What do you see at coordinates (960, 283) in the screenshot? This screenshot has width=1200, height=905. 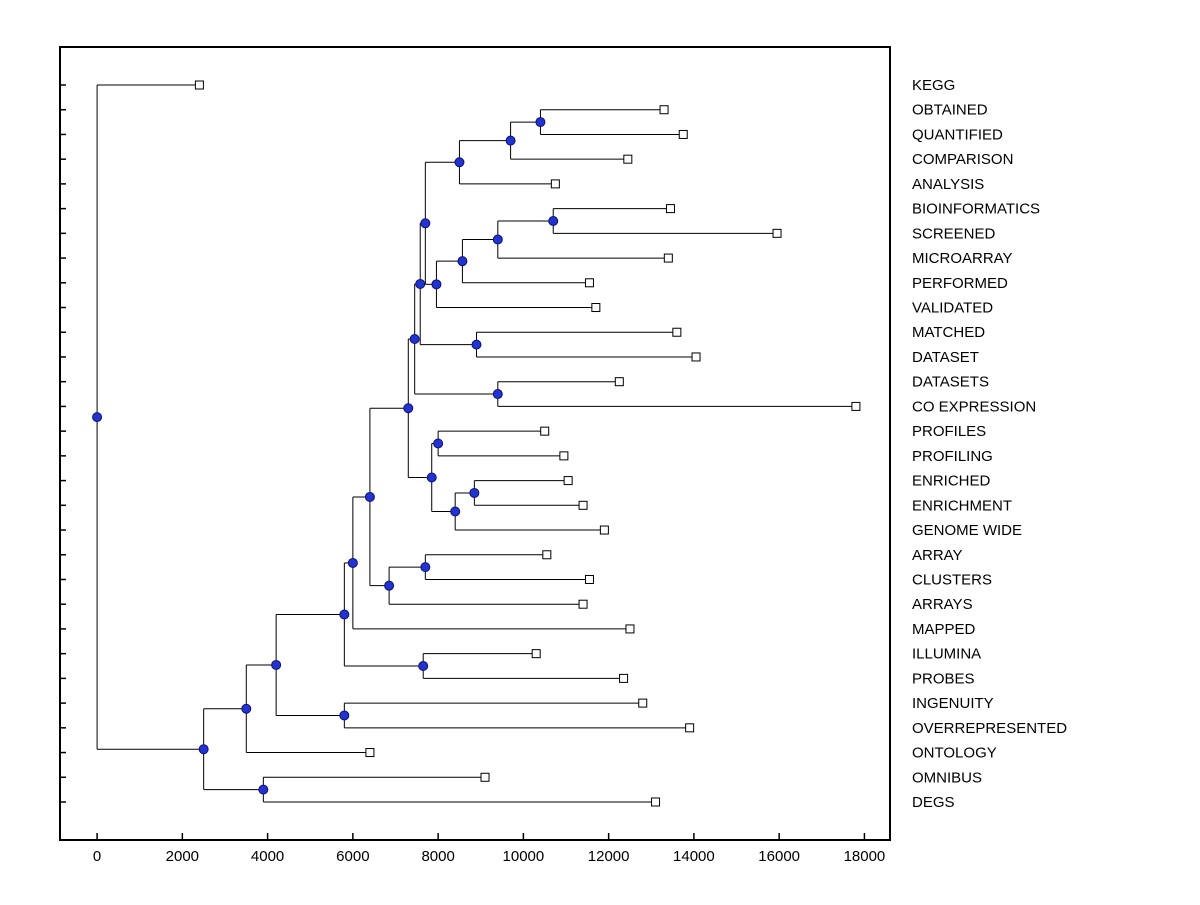 I see `leaf-label: PERFORMED` at bounding box center [960, 283].